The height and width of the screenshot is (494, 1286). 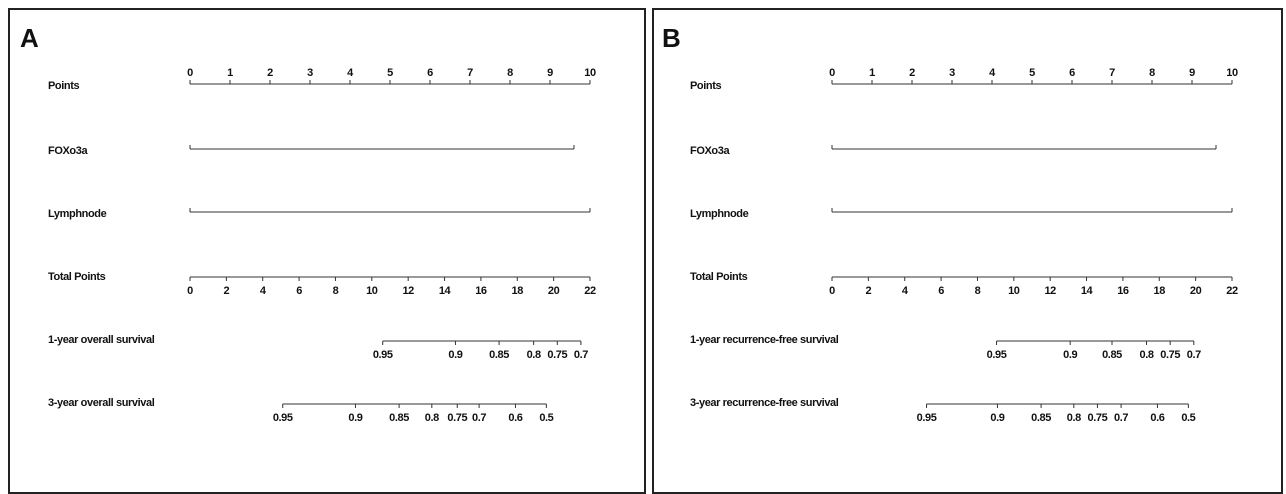 I want to click on row-label: 3-year overall survival, so click(x=101, y=403).